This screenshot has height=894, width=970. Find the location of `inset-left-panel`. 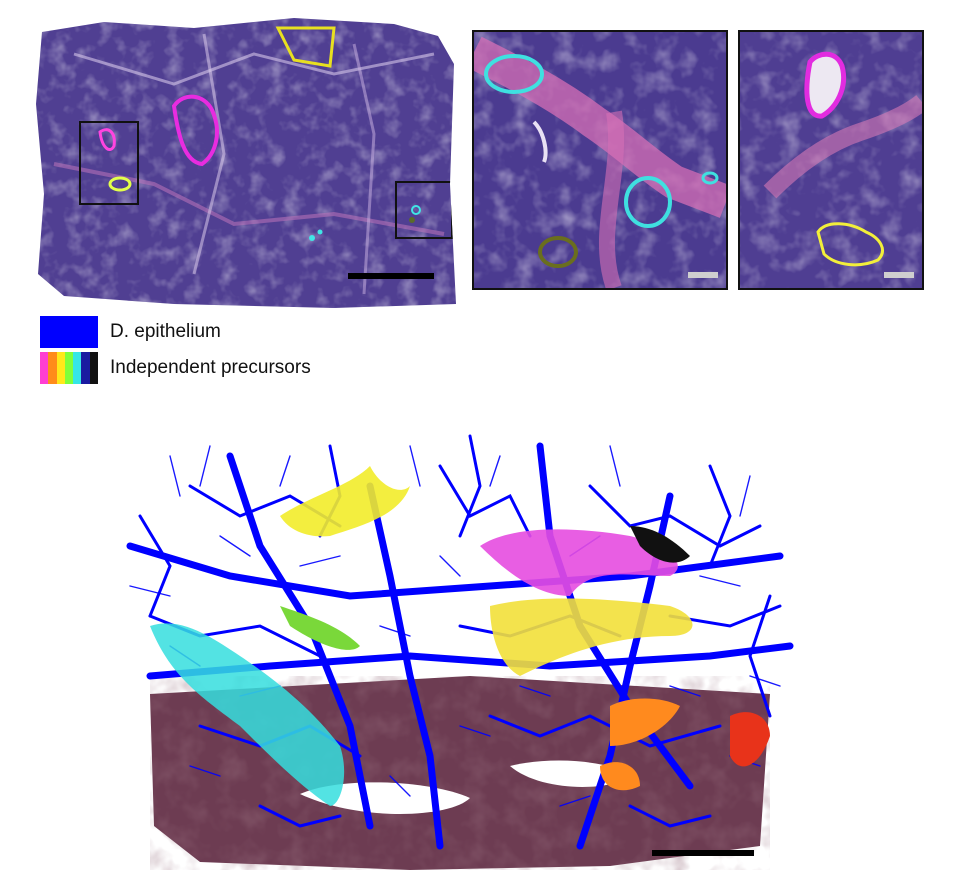

inset-left-panel is located at coordinates (600, 160).